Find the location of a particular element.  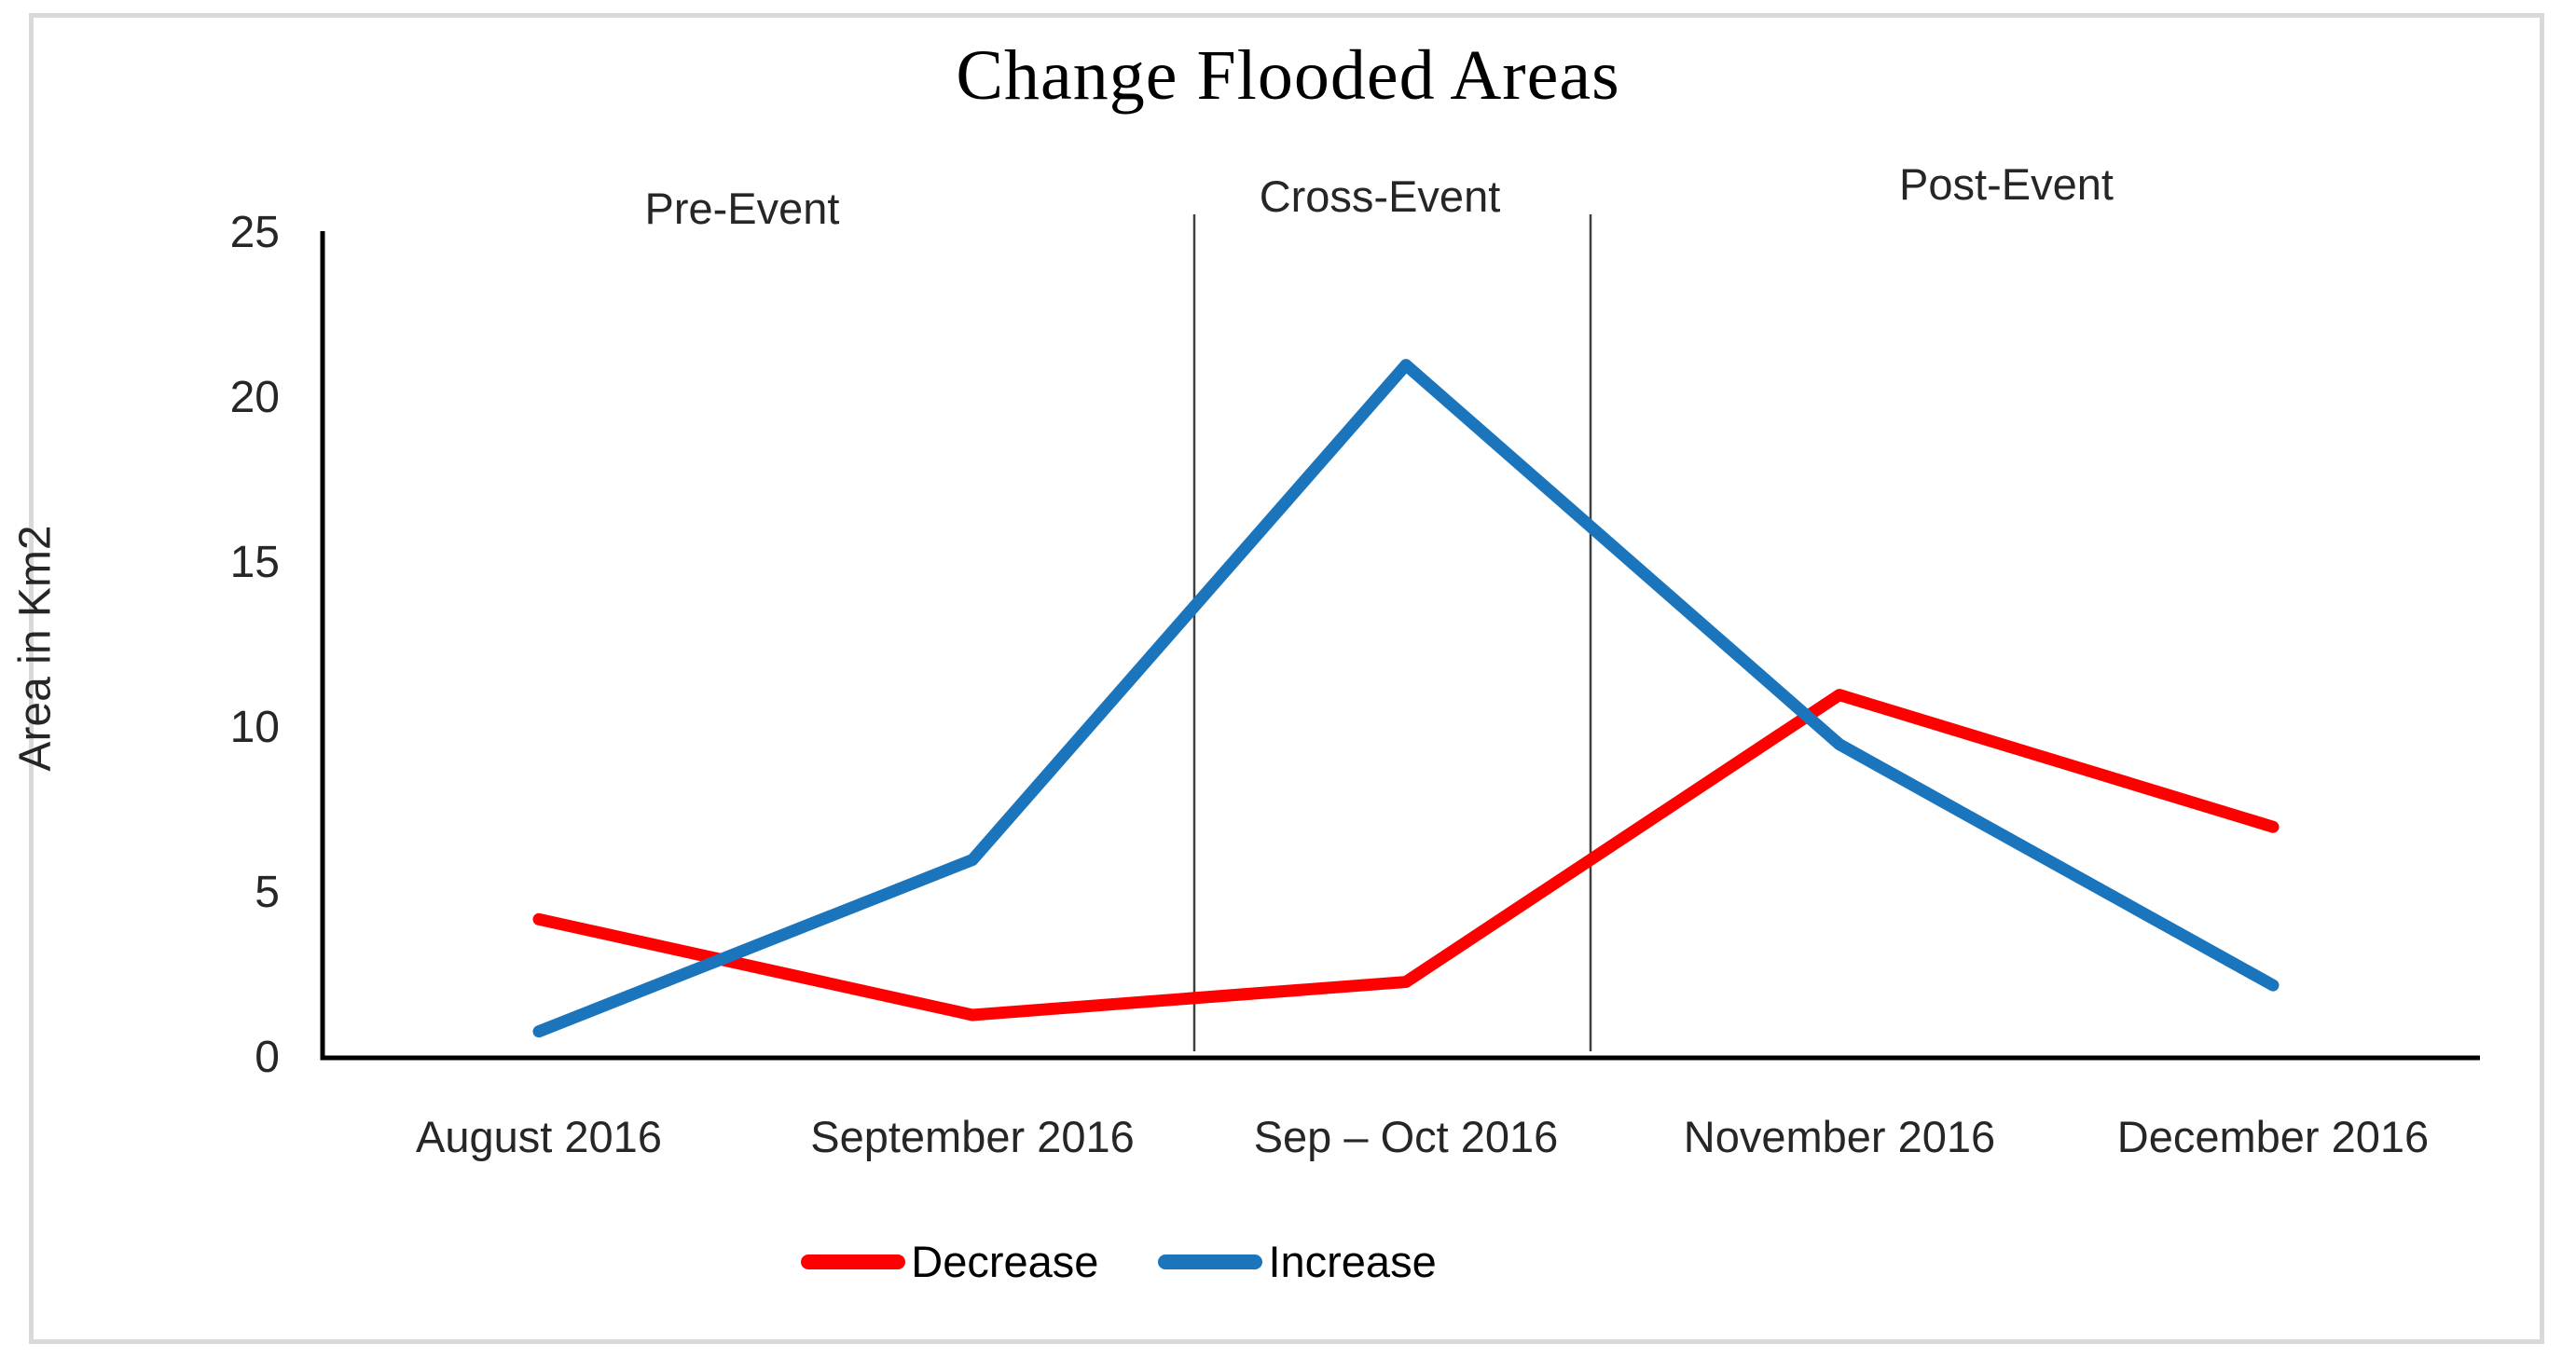

decrease-series-swatch is located at coordinates (853, 1261).